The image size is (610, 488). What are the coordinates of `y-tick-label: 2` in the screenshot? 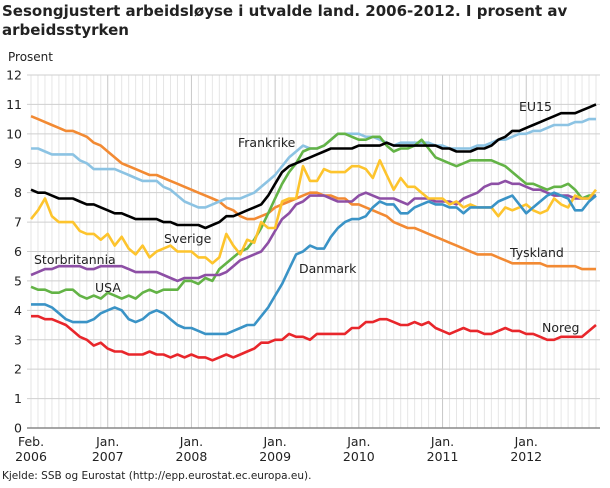 It's located at (18, 369).